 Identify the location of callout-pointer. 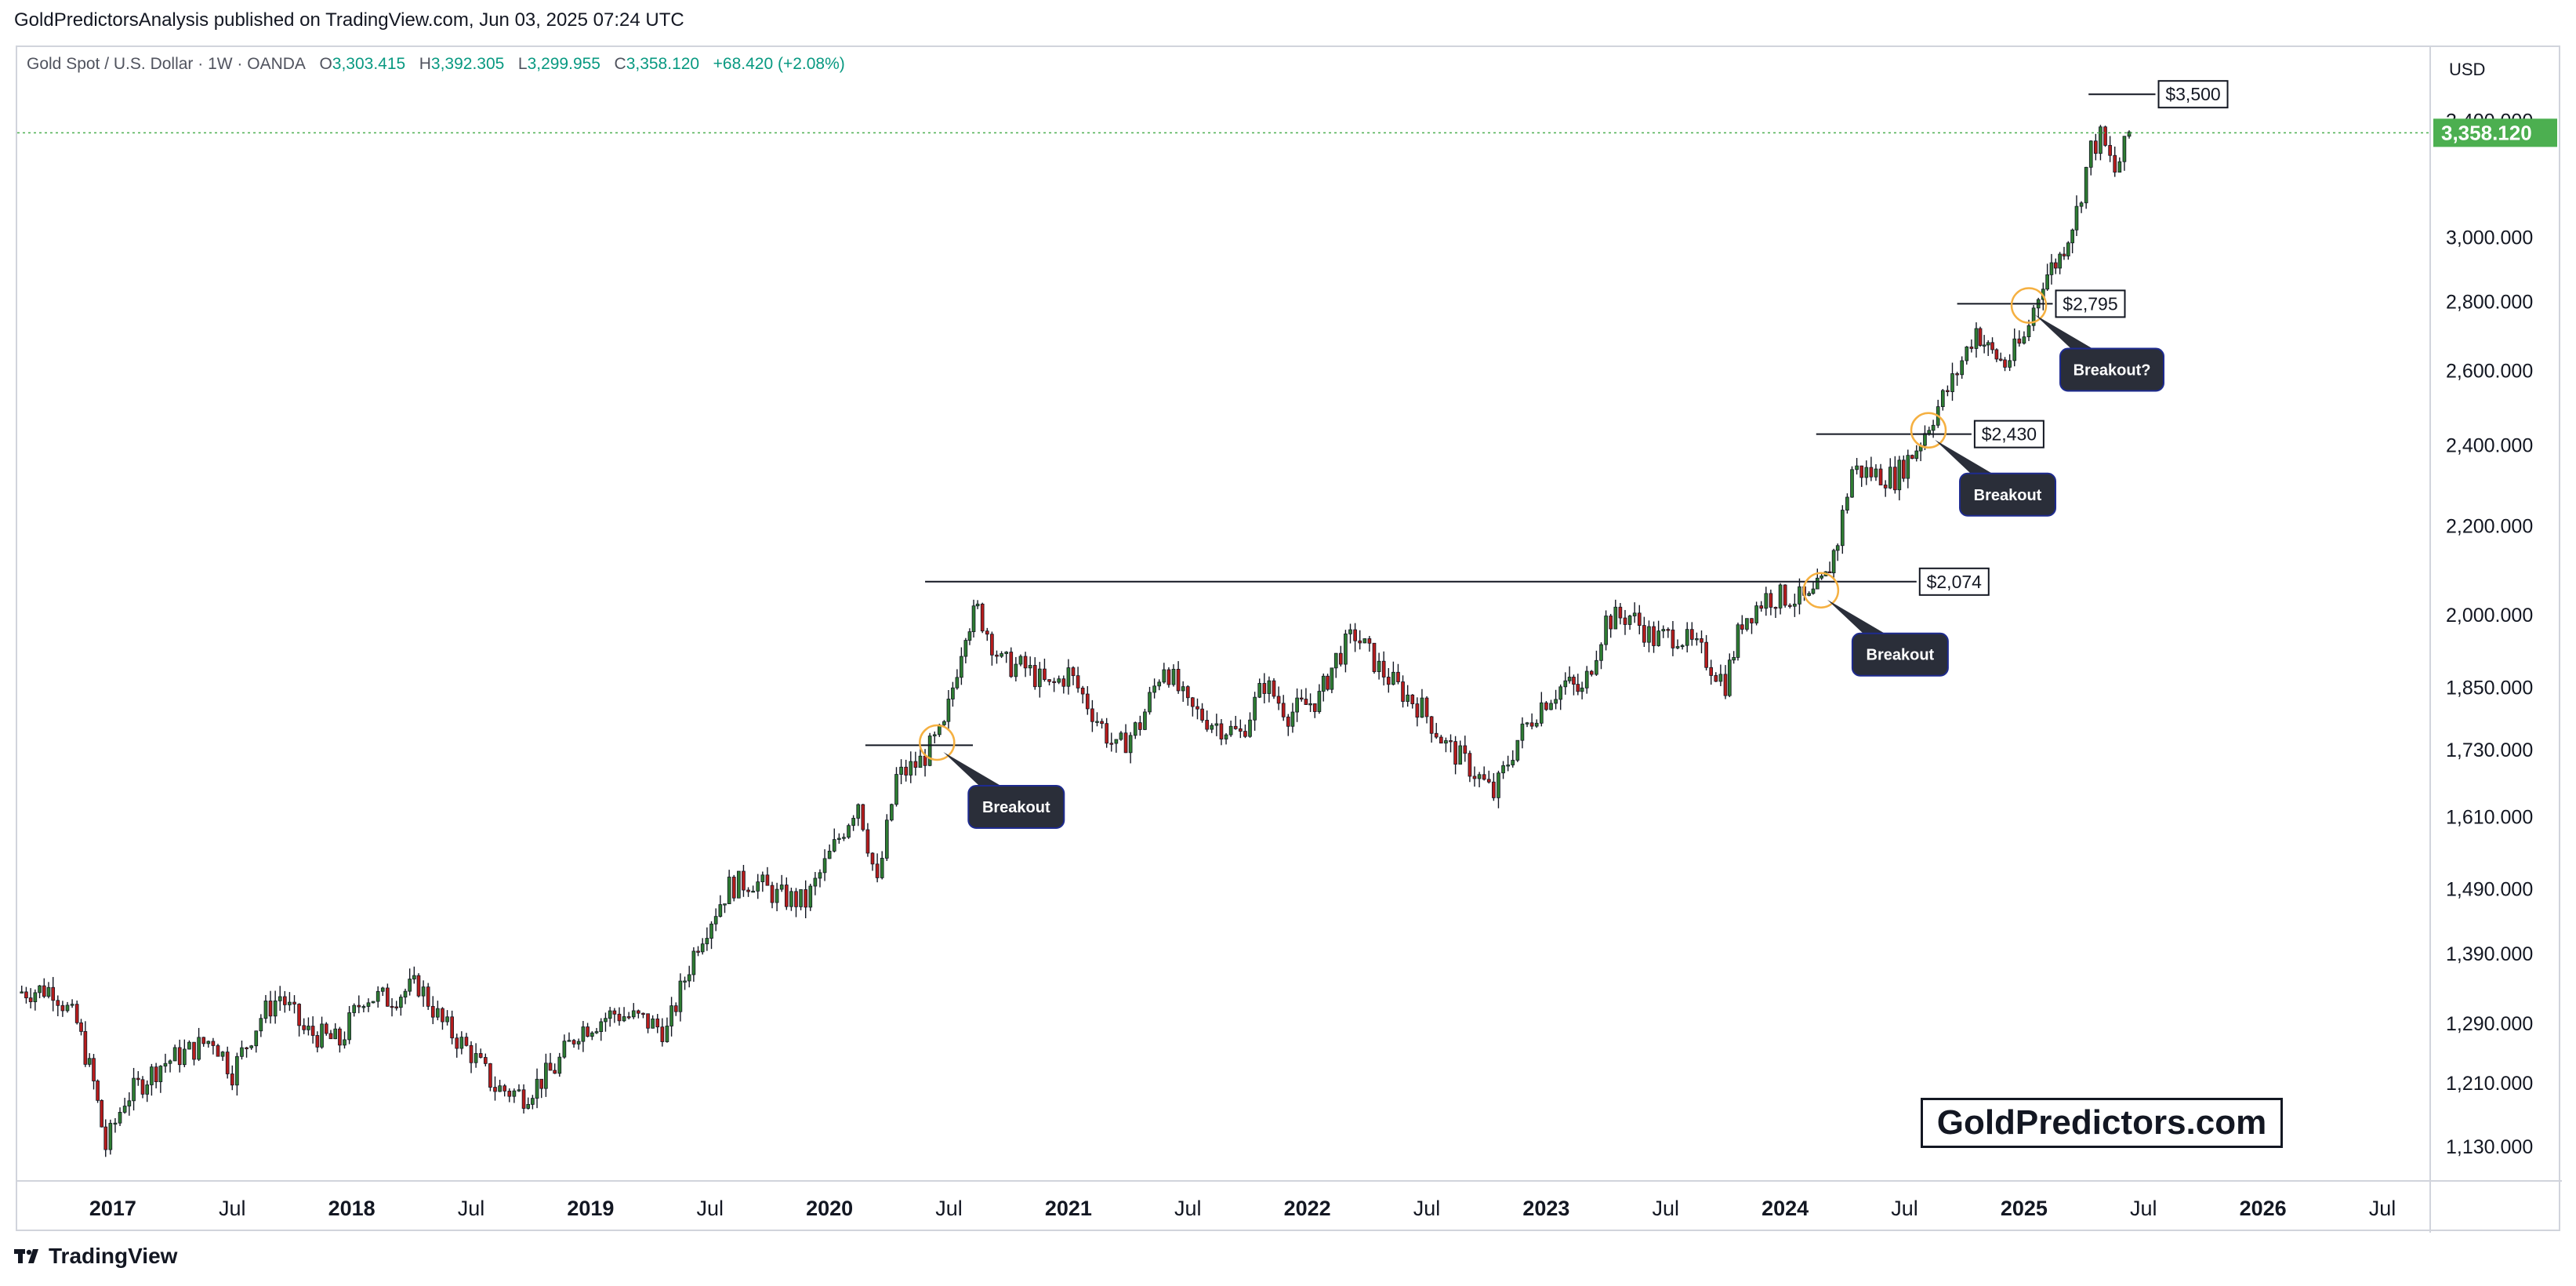
(2067, 333).